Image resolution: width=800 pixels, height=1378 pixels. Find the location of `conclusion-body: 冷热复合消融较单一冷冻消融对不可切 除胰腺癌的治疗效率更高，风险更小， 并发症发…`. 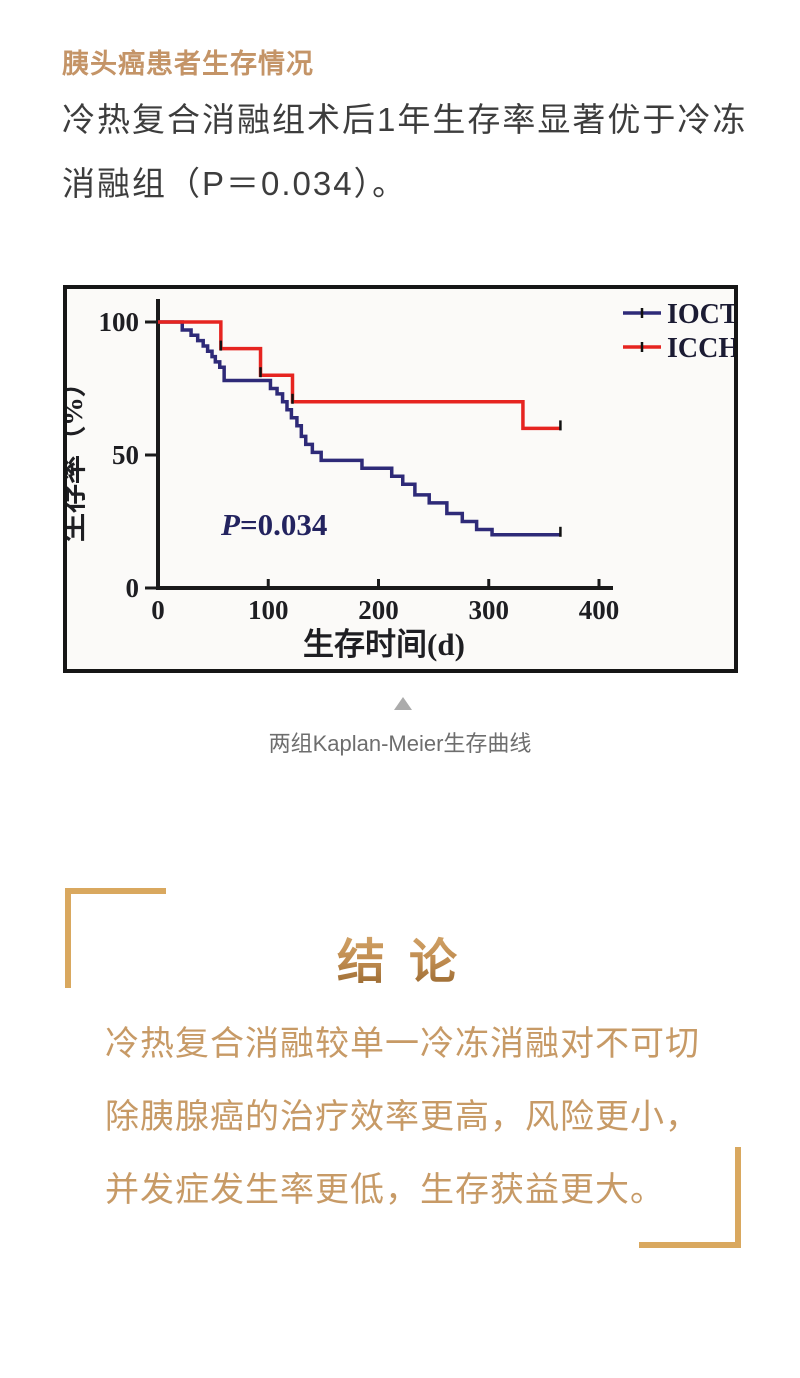

conclusion-body: 冷热复合消融较单一冷冻消融对不可切 除胰腺癌的治疗效率更高，风险更小， 并发症发… is located at coordinates (427, 1117).